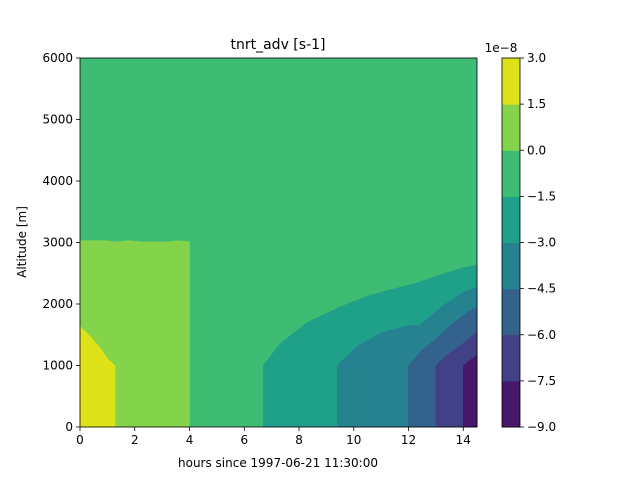 The height and width of the screenshot is (484, 640). Describe the element at coordinates (541, 196) in the screenshot. I see `colorbar-tick-label: −1.5` at that location.